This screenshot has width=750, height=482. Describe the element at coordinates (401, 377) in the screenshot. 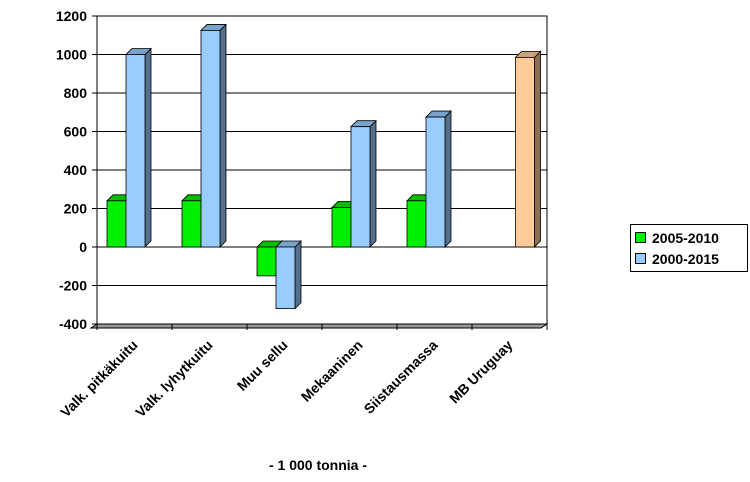

I see `x-category-label: Siistausmassa` at that location.